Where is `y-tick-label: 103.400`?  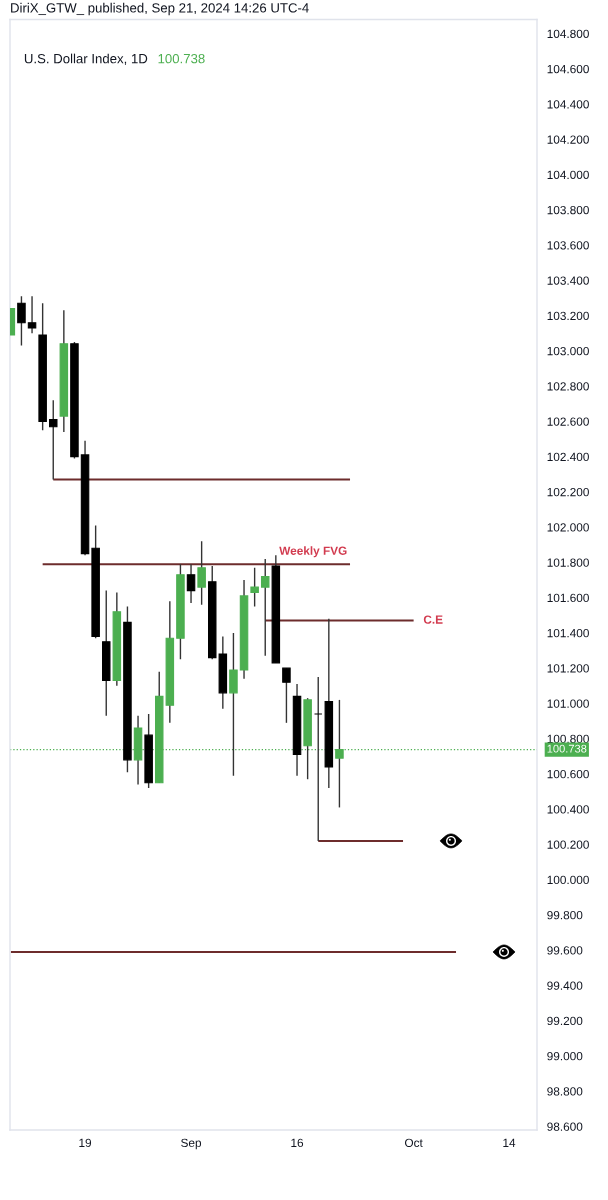
y-tick-label: 103.400 is located at coordinates (568, 280).